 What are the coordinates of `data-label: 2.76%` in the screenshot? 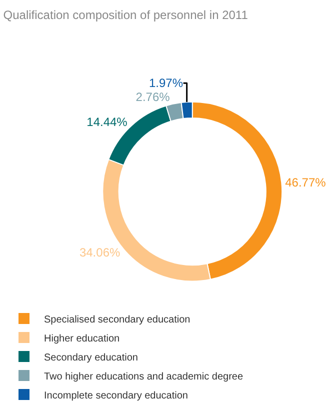 It's located at (153, 97).